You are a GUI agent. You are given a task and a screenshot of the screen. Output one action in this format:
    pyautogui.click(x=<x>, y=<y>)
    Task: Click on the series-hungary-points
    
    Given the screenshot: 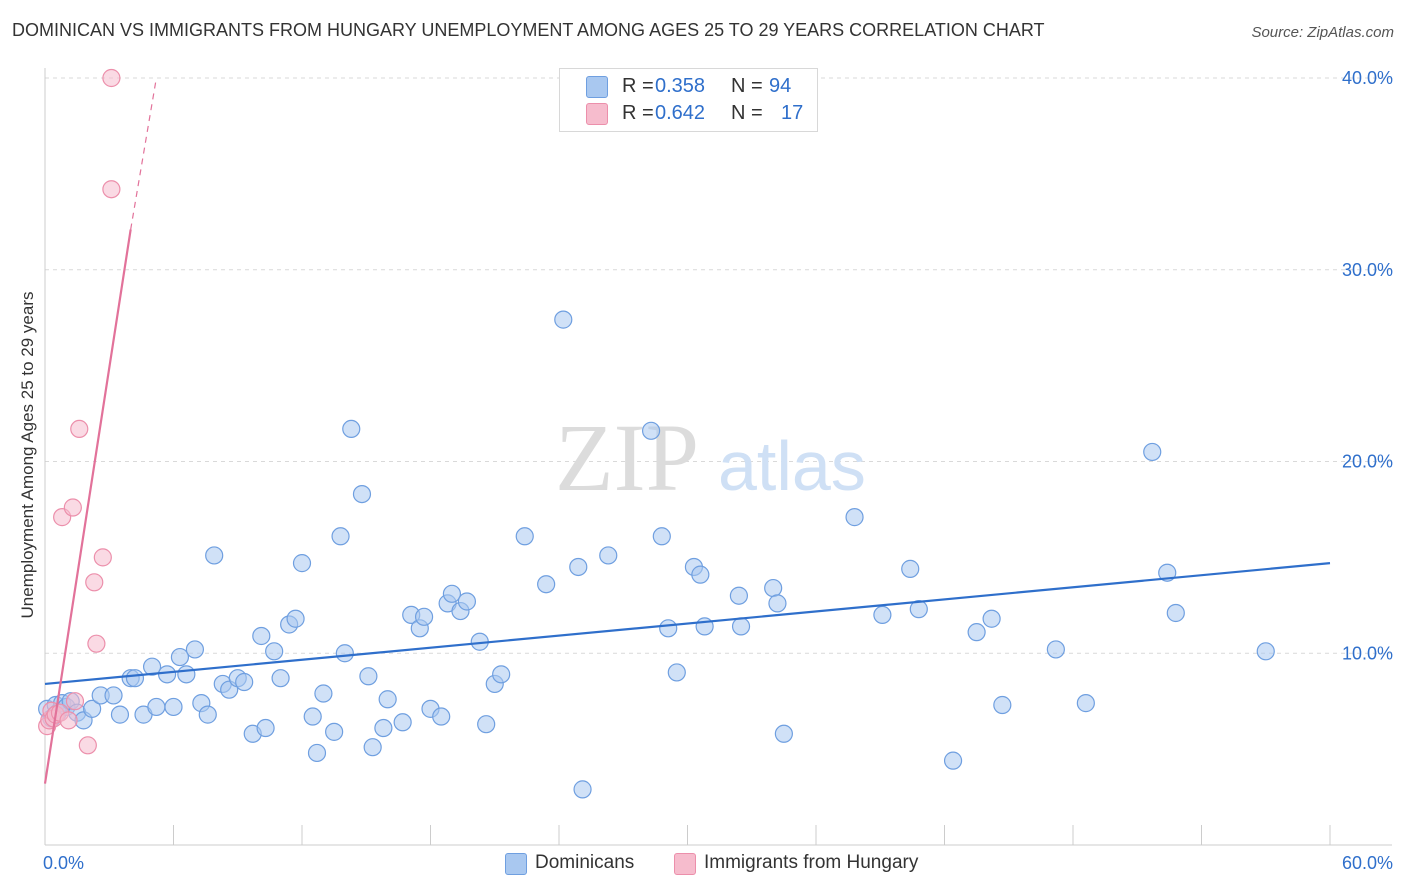 What is the action you would take?
    pyautogui.click(x=79, y=411)
    